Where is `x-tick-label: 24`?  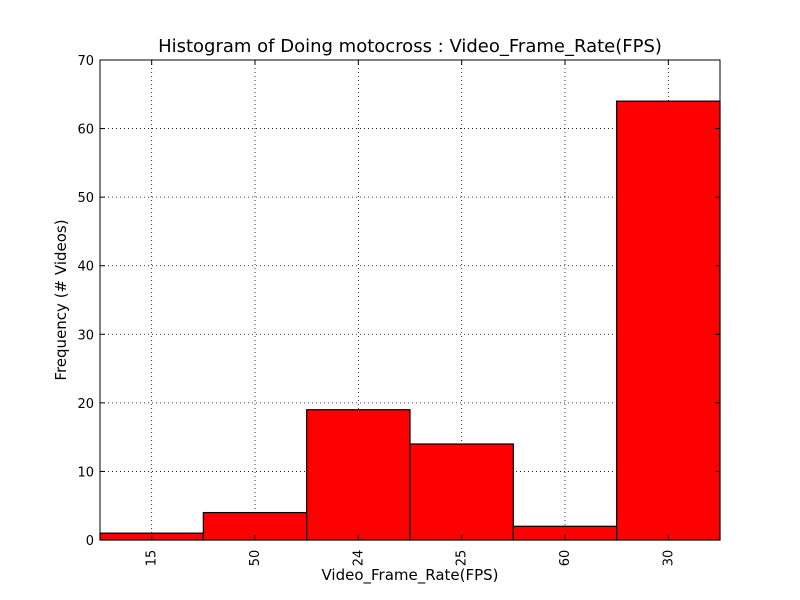 x-tick-label: 24 is located at coordinates (358, 558).